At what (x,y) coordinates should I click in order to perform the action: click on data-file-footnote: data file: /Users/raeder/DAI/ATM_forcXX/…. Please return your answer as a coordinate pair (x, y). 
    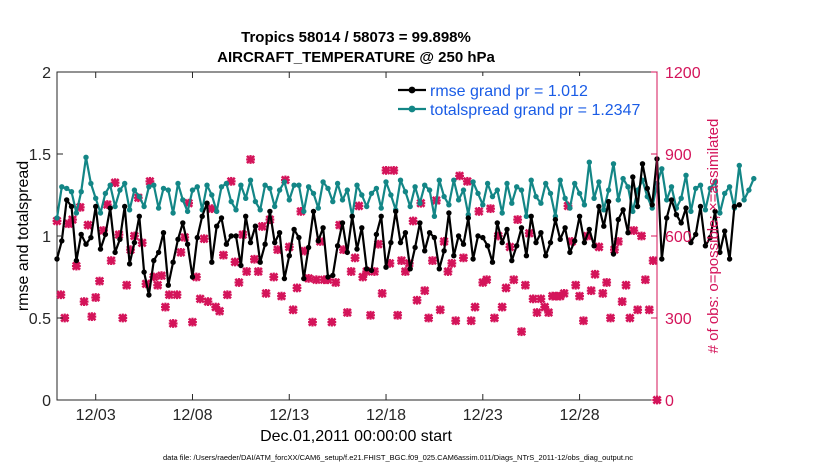
    Looking at the image, I should click on (398, 457).